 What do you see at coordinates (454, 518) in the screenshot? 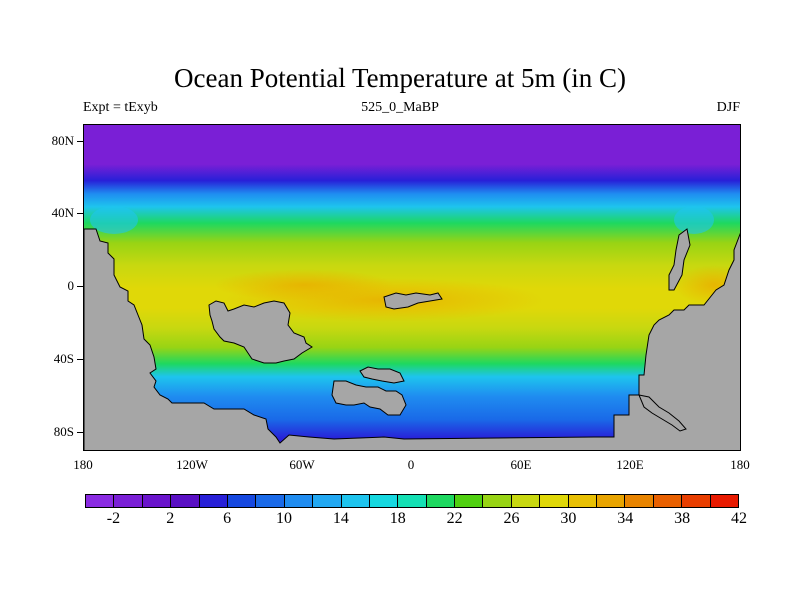
I see `colorbar-label: 22` at bounding box center [454, 518].